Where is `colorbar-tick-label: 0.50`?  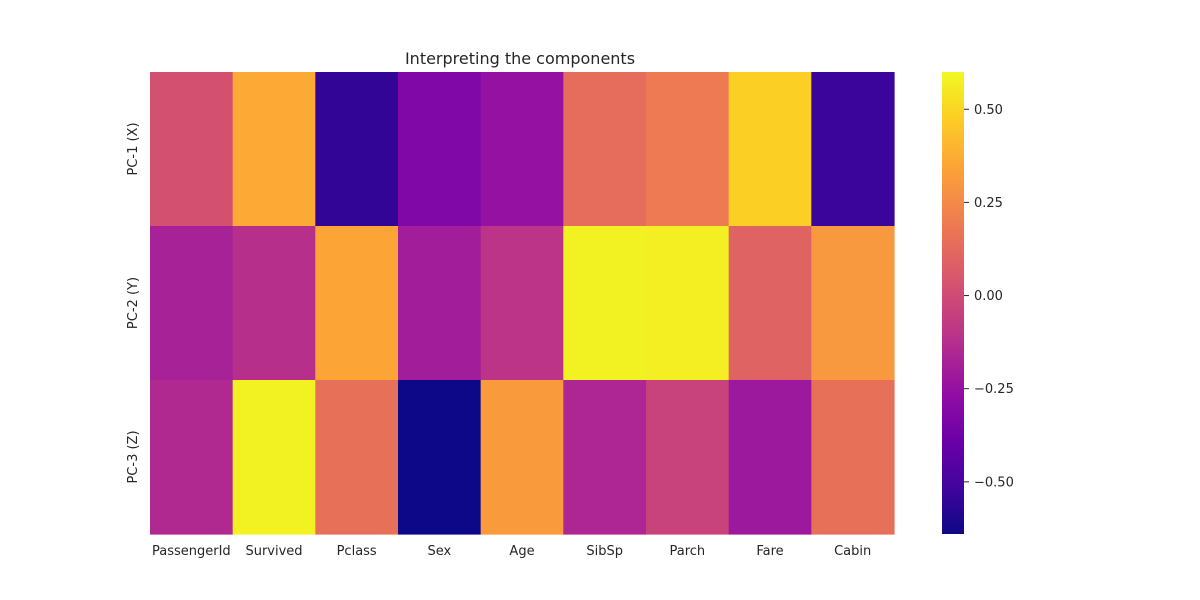 colorbar-tick-label: 0.50 is located at coordinates (988, 110).